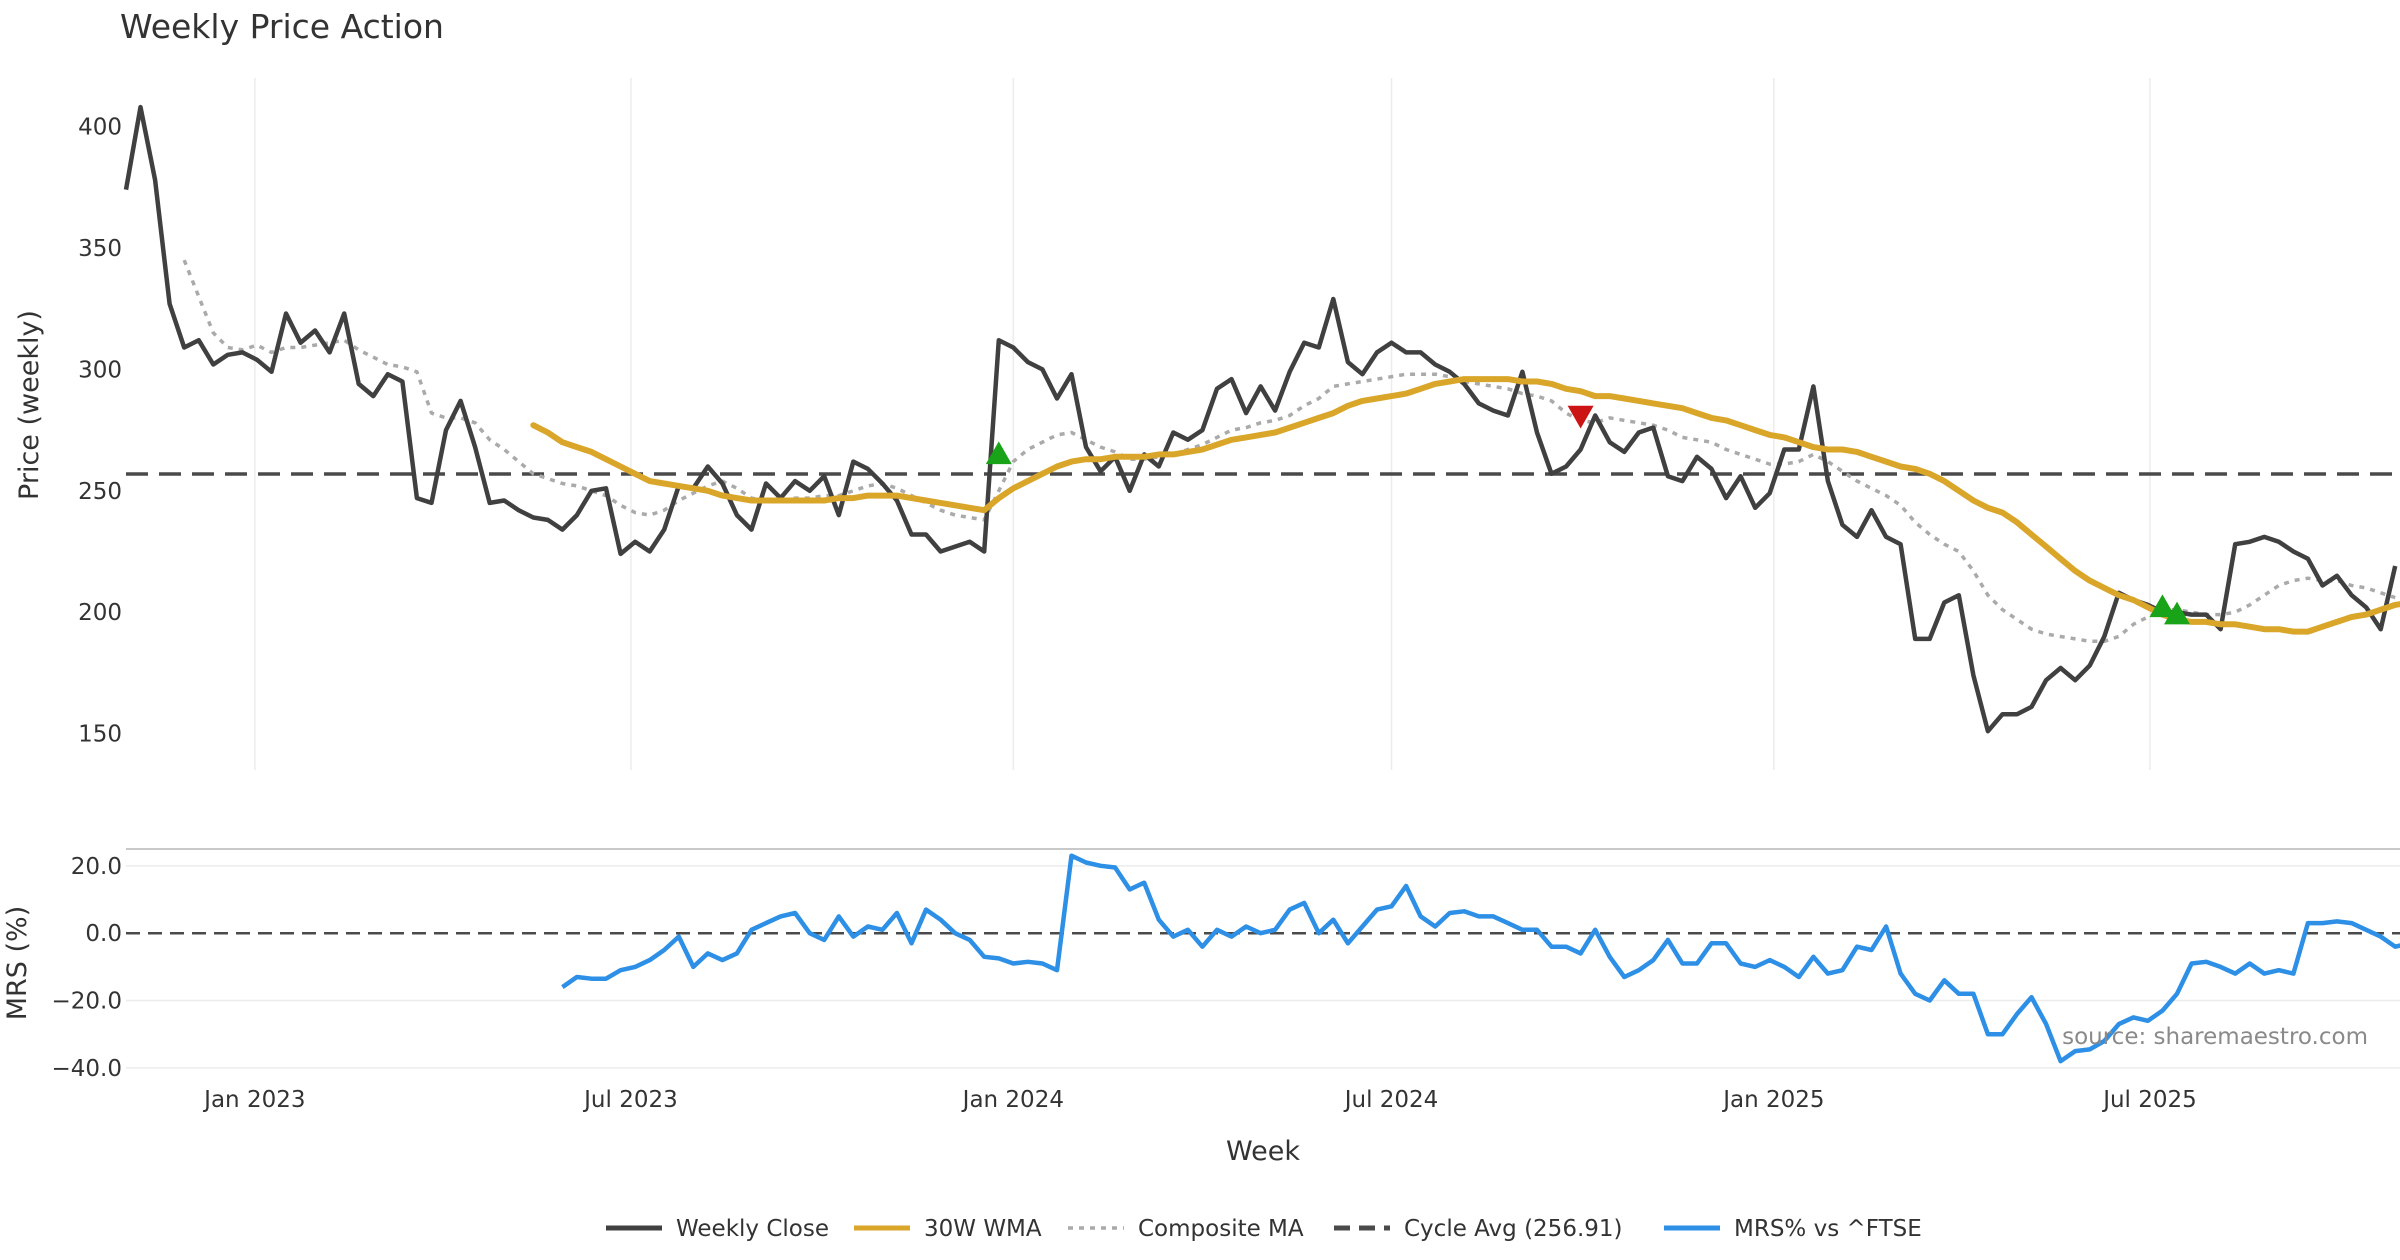 The height and width of the screenshot is (1260, 2400). Describe the element at coordinates (96, 867) in the screenshot. I see `mrs-y-tick-label: 20.0` at that location.